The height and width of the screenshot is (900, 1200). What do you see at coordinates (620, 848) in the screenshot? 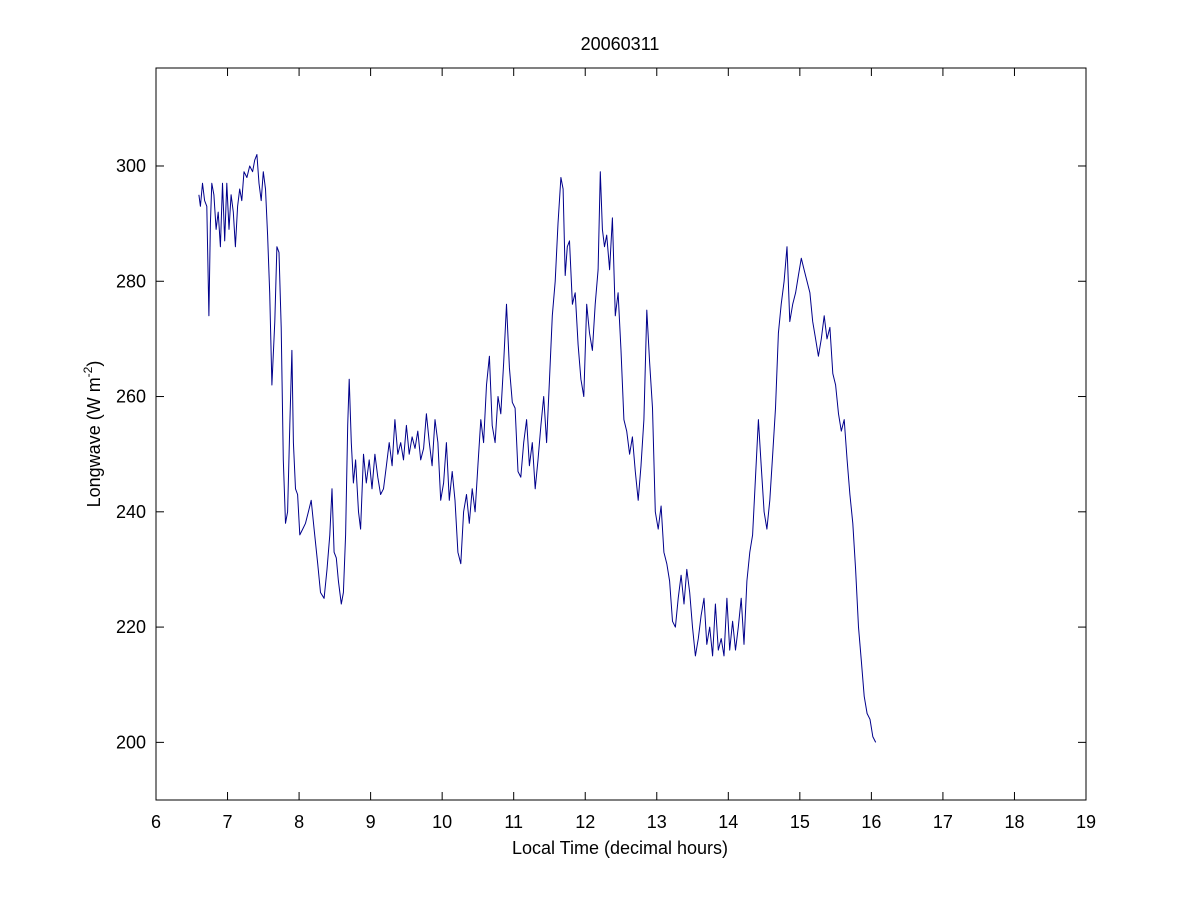
I see `x-axis-label: Local Time (decimal hours)` at bounding box center [620, 848].